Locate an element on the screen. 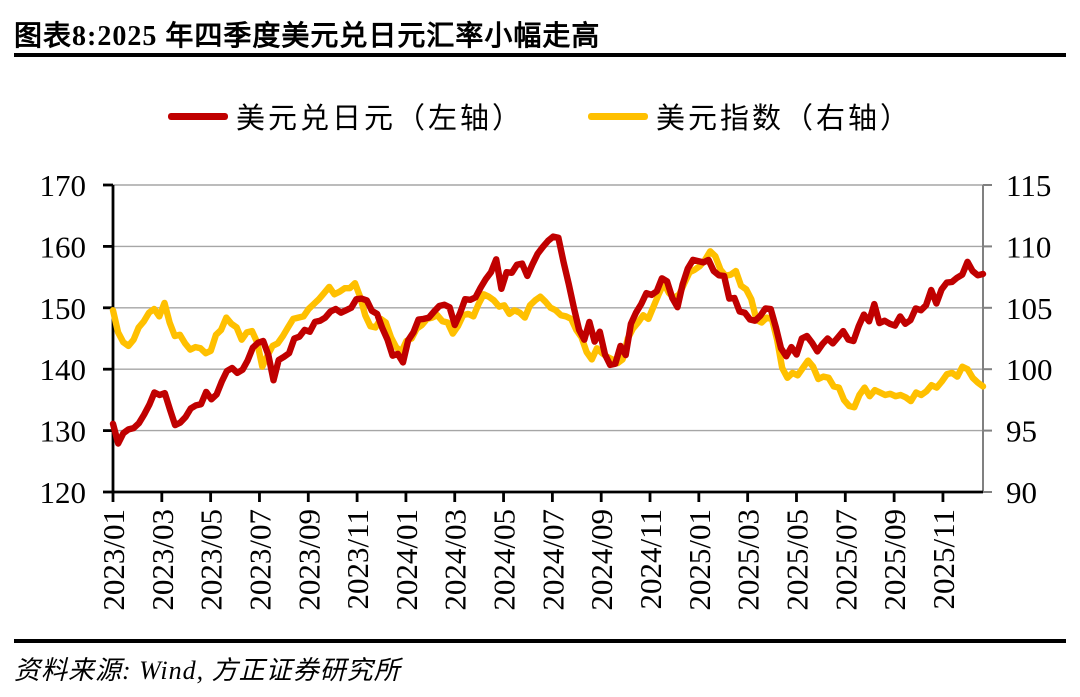 This screenshot has height=697, width=1080. right-axis-tick-label: 110 is located at coordinates (1028, 246).